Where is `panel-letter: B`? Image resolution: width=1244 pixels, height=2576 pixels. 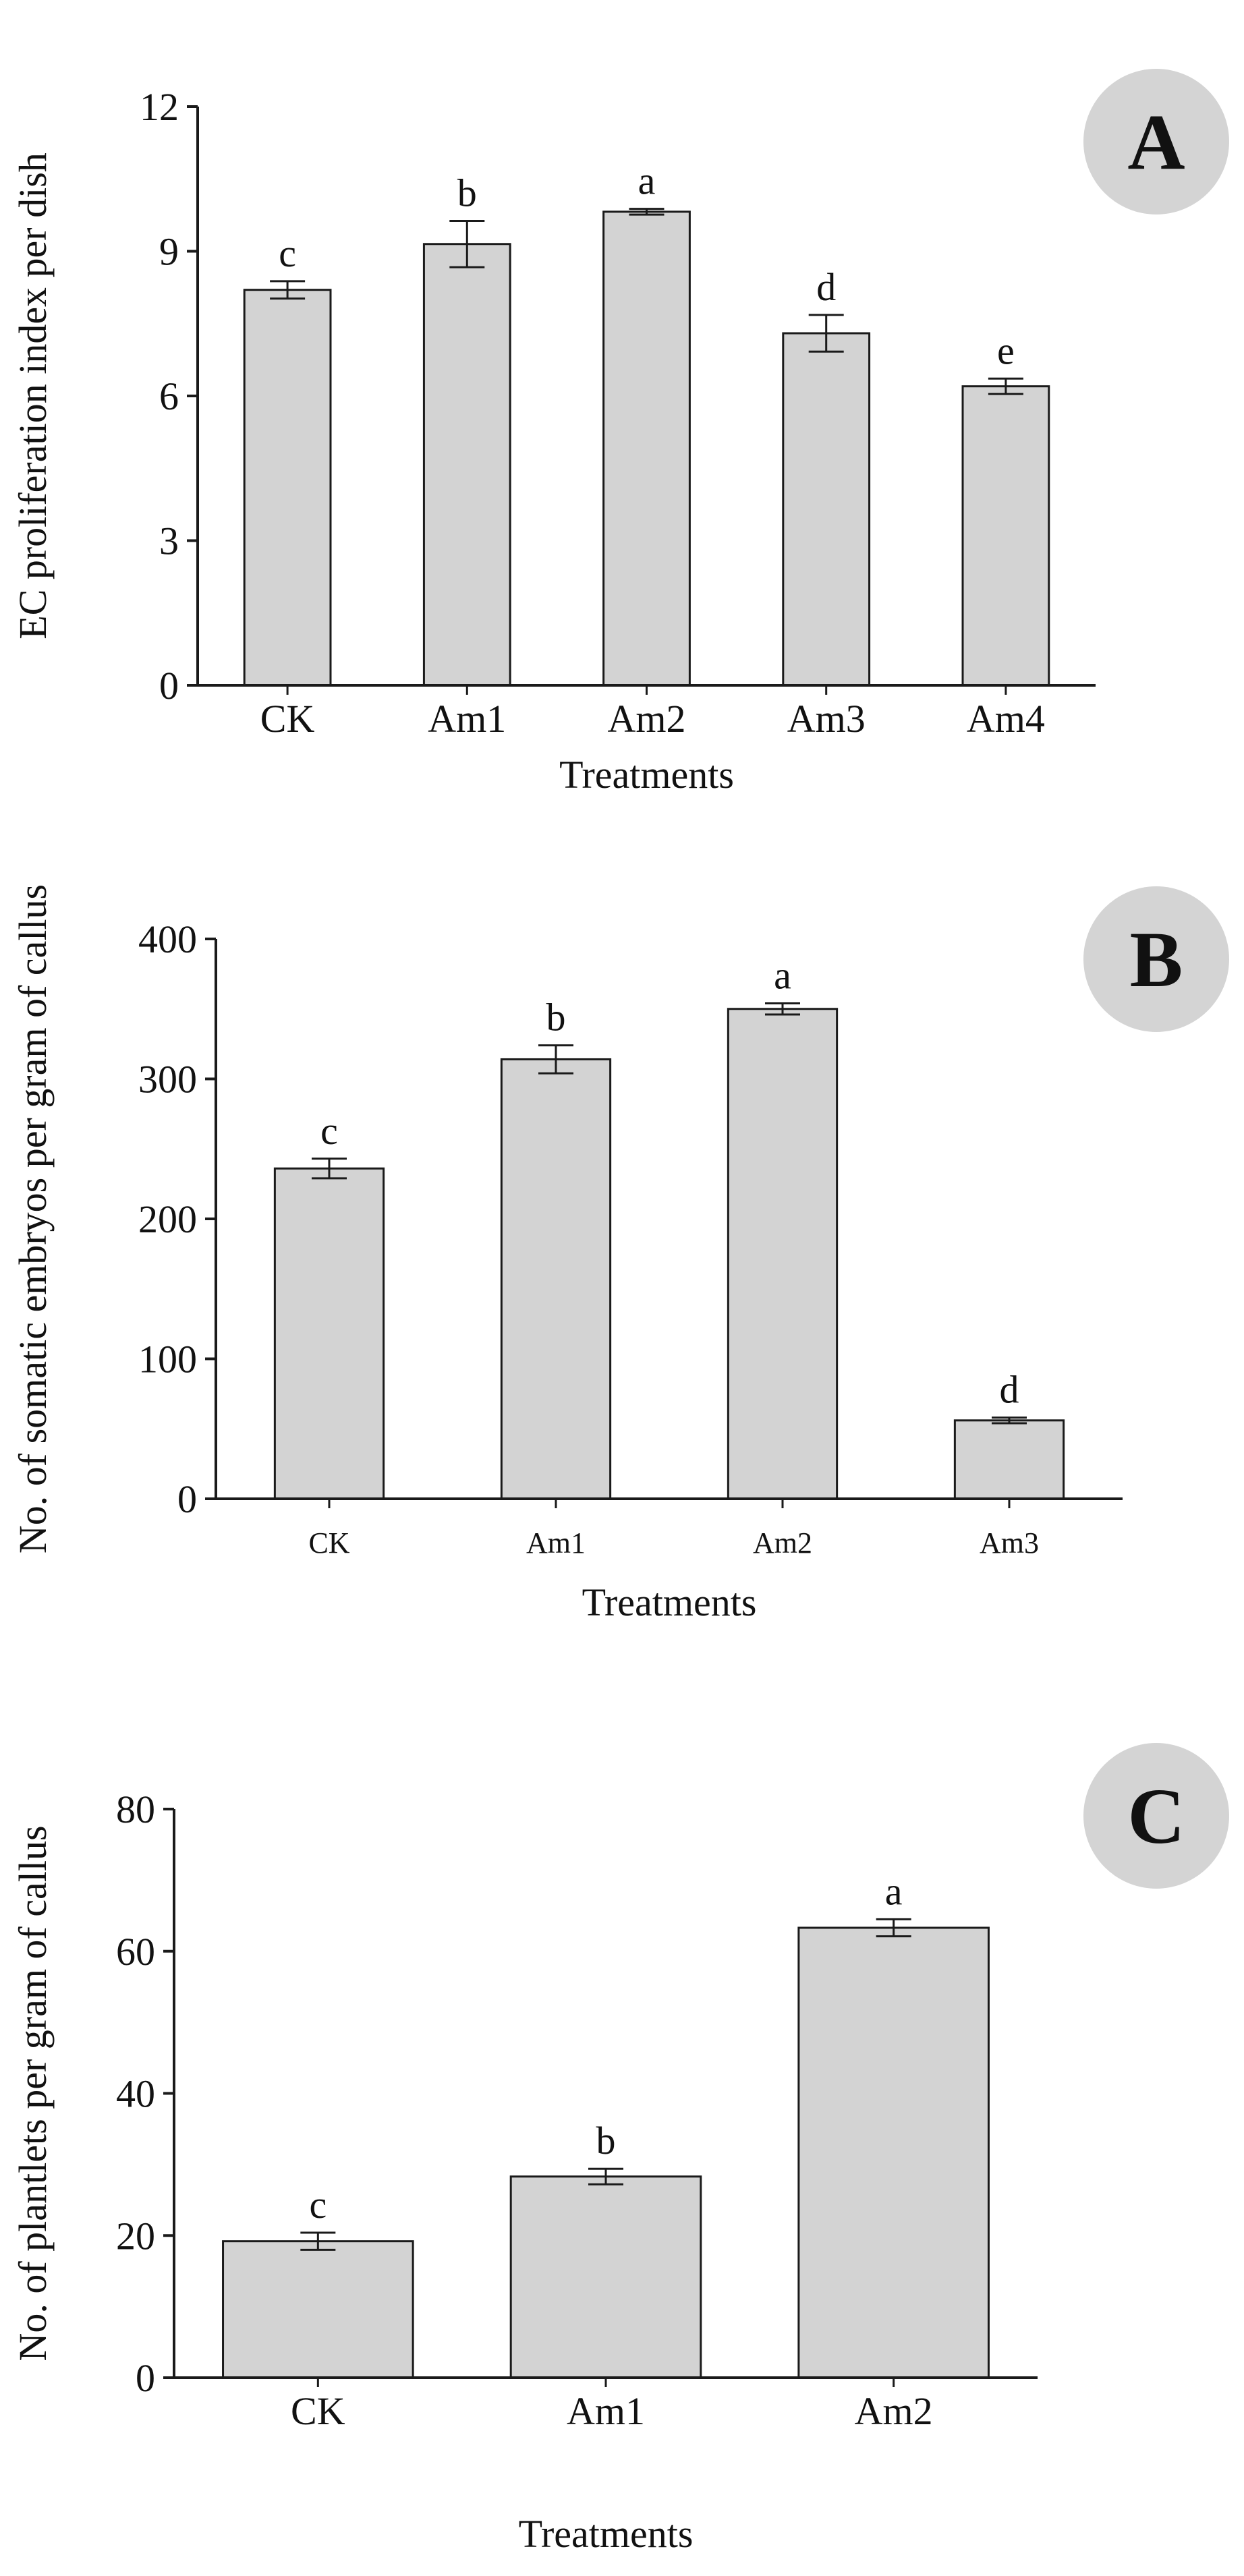
panel-letter: B is located at coordinates (1156, 959).